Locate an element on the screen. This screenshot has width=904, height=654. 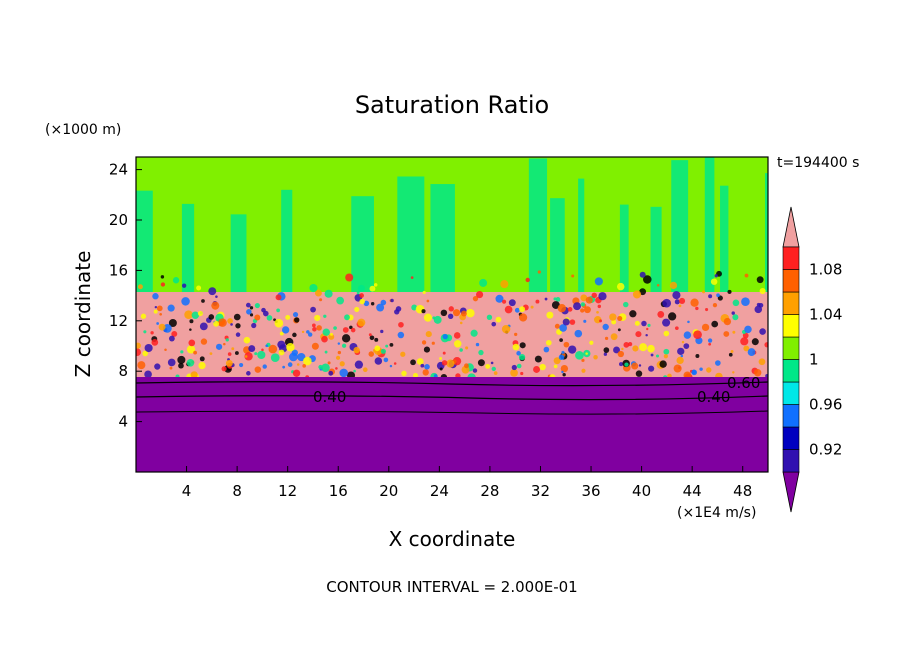
x-tick-label: 8 is located at coordinates (237, 491).